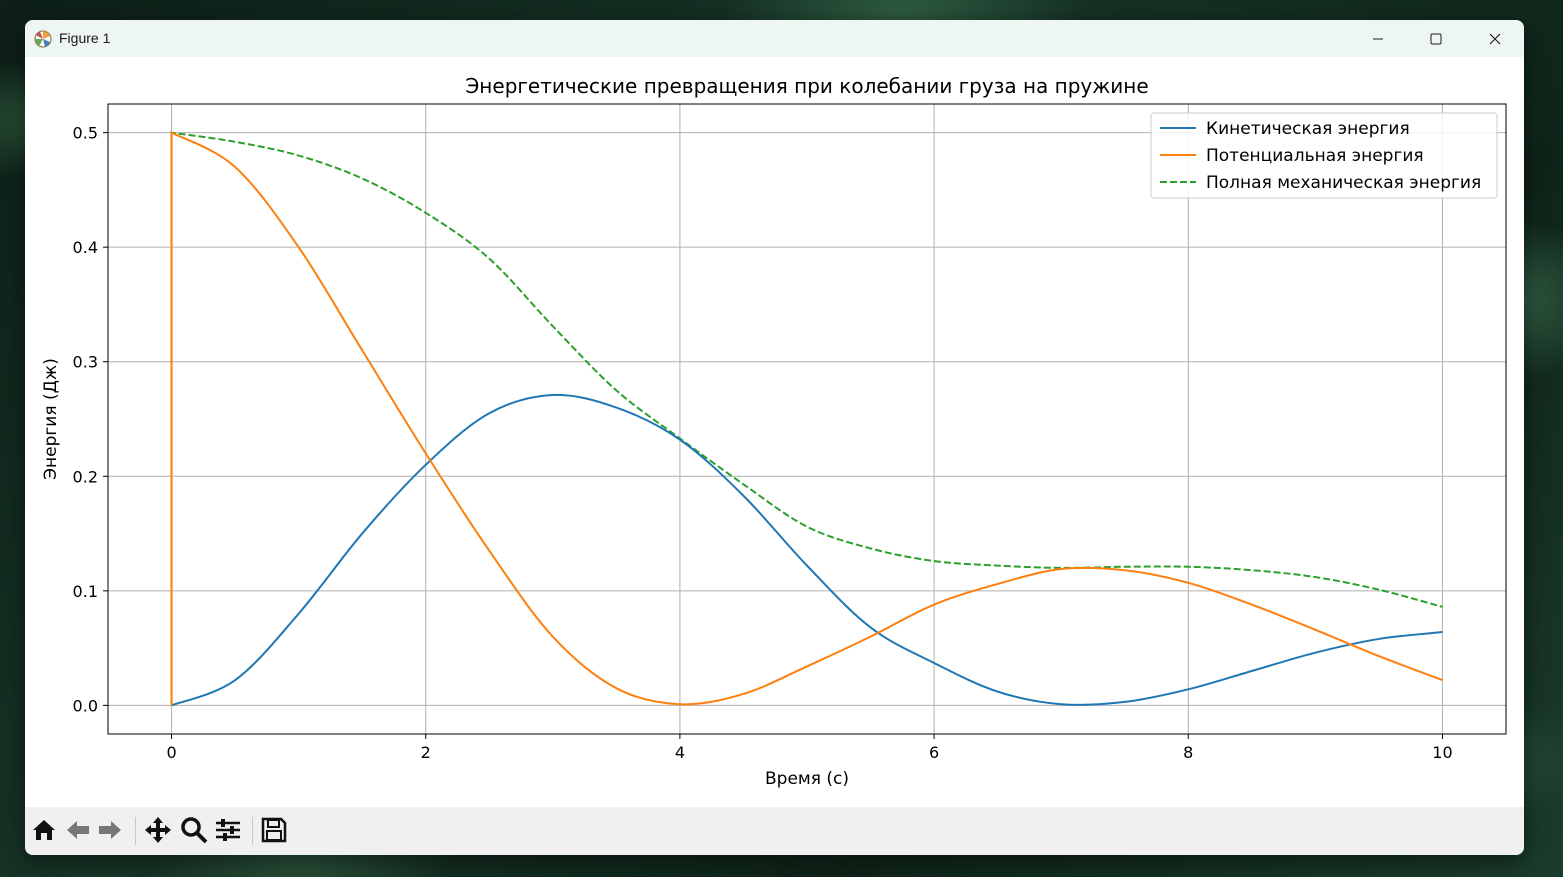 Image resolution: width=1563 pixels, height=877 pixels. I want to click on minimize-icon, so click(1378, 39).